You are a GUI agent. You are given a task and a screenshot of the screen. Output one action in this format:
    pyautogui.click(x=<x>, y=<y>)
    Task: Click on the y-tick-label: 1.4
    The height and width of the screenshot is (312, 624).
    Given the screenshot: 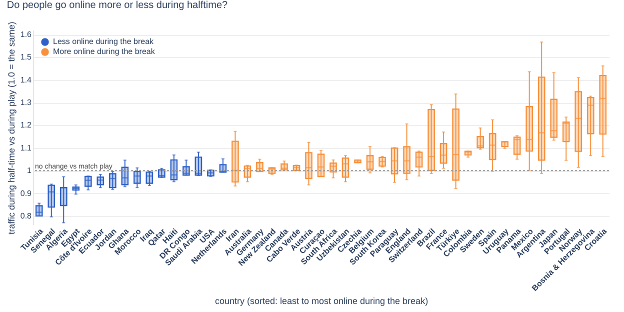 What is the action you would take?
    pyautogui.click(x=26, y=79)
    